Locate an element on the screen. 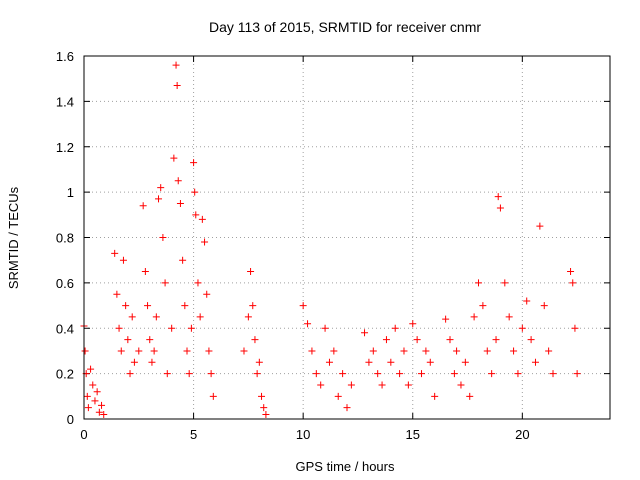 This screenshot has height=480, width=640. y-tick-label: 0.8 is located at coordinates (65, 238).